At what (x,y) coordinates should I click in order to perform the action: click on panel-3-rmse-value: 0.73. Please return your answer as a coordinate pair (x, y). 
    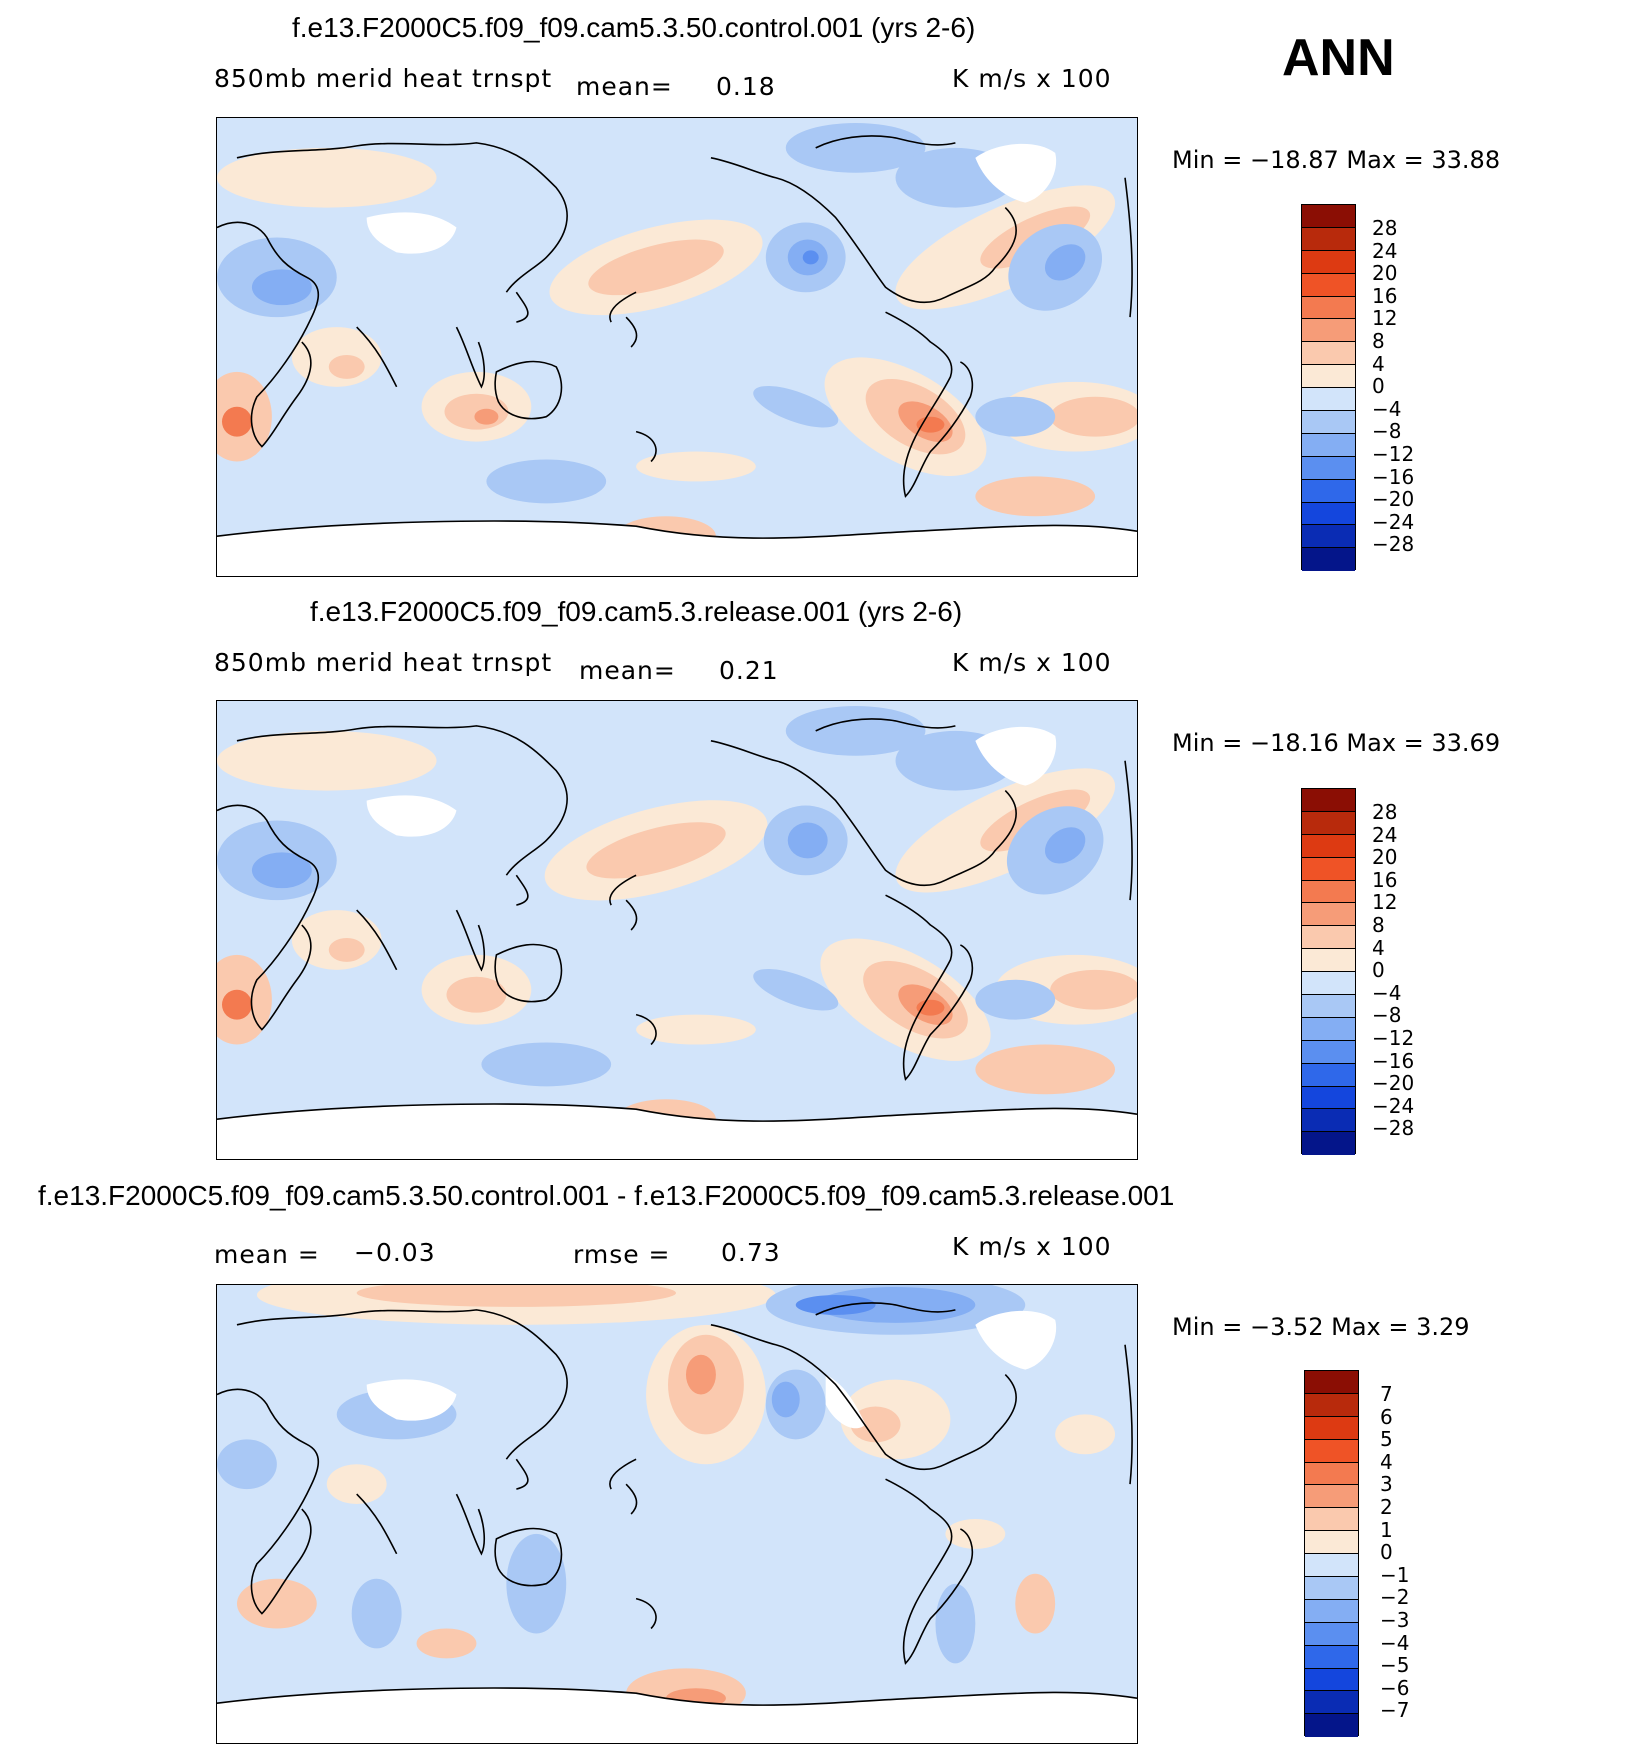
    Looking at the image, I should click on (751, 1252).